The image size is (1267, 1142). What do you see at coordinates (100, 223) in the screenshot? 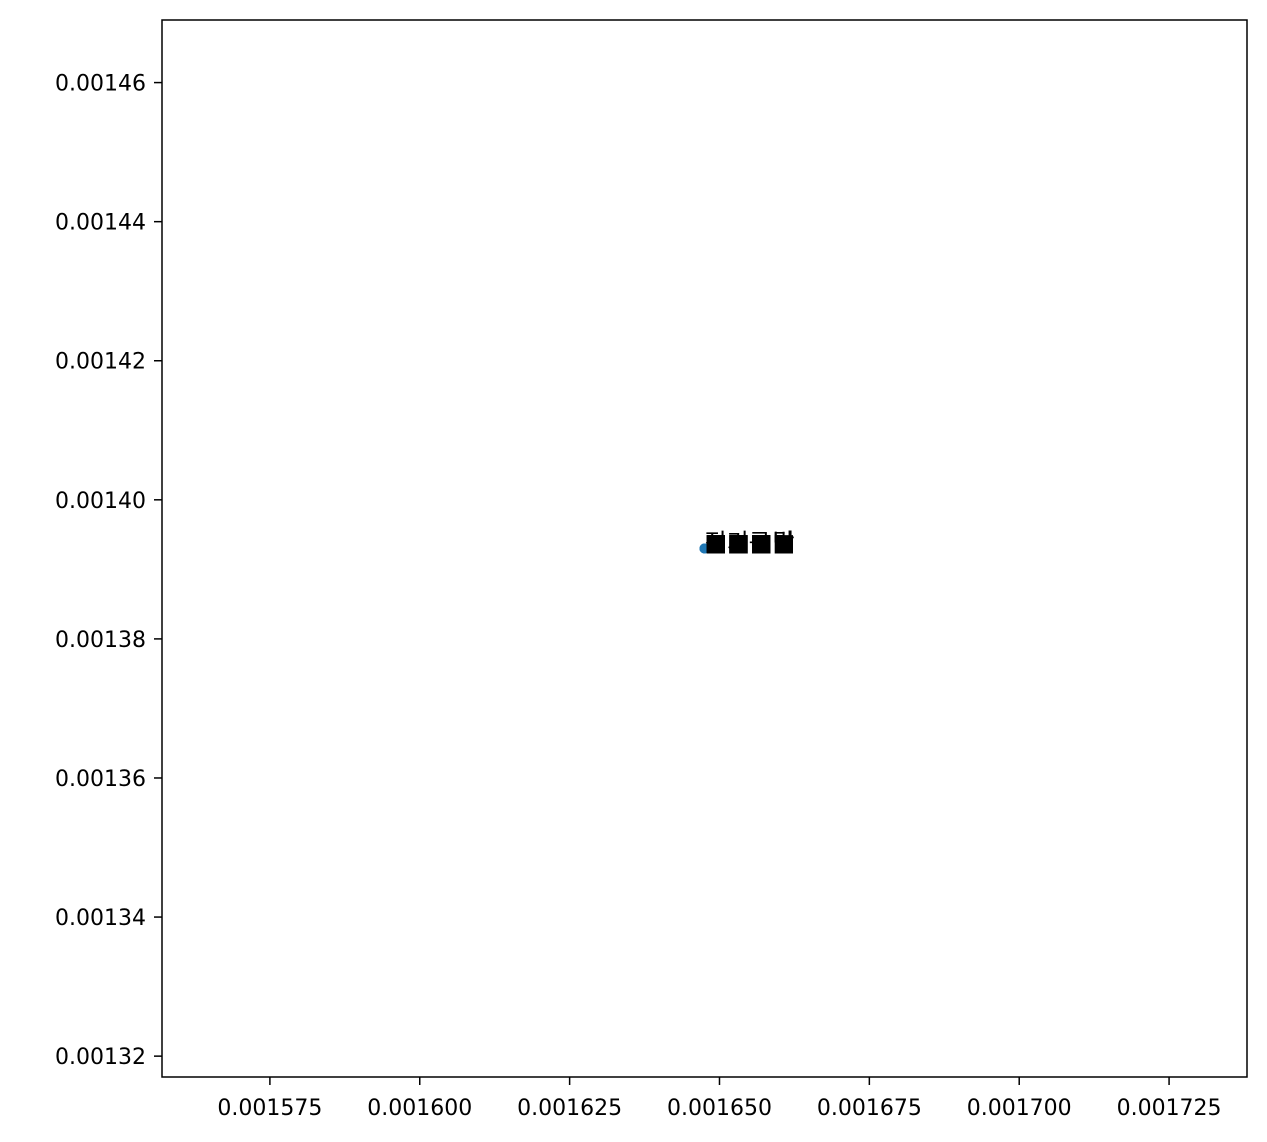
I see `y-tick-label: 0.00144` at bounding box center [100, 223].